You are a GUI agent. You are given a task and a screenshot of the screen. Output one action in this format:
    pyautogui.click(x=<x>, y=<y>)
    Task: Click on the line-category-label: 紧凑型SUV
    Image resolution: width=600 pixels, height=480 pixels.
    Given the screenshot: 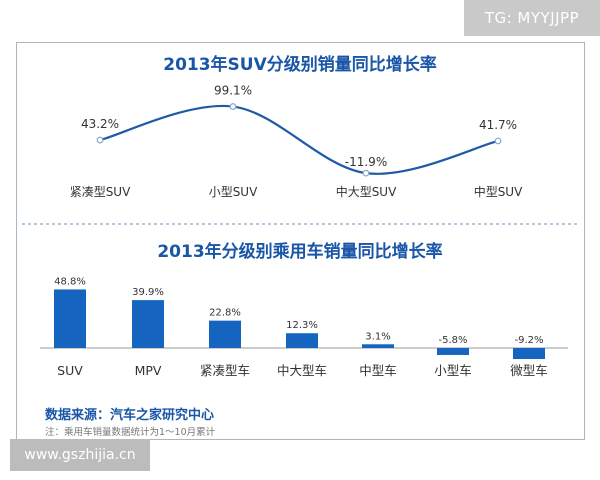 What is the action you would take?
    pyautogui.click(x=100, y=192)
    